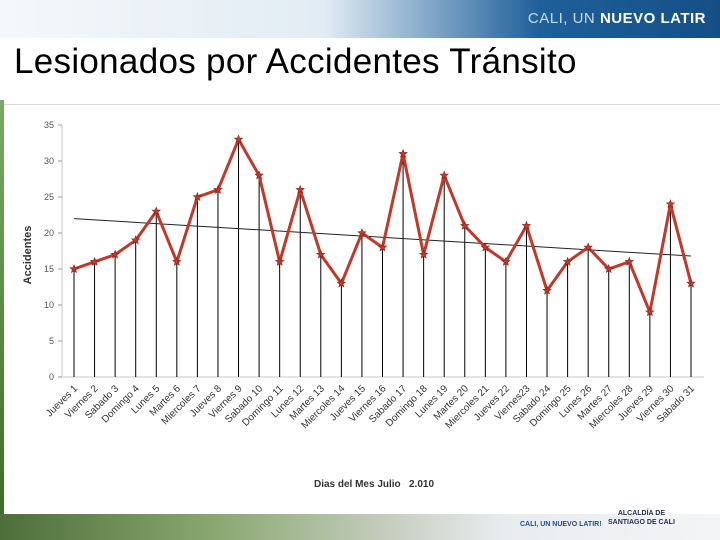 The image size is (720, 540). I want to click on footer-logo-alcaldia: ALCALDÍA DE SANTIAGO DE CALI, so click(641, 518).